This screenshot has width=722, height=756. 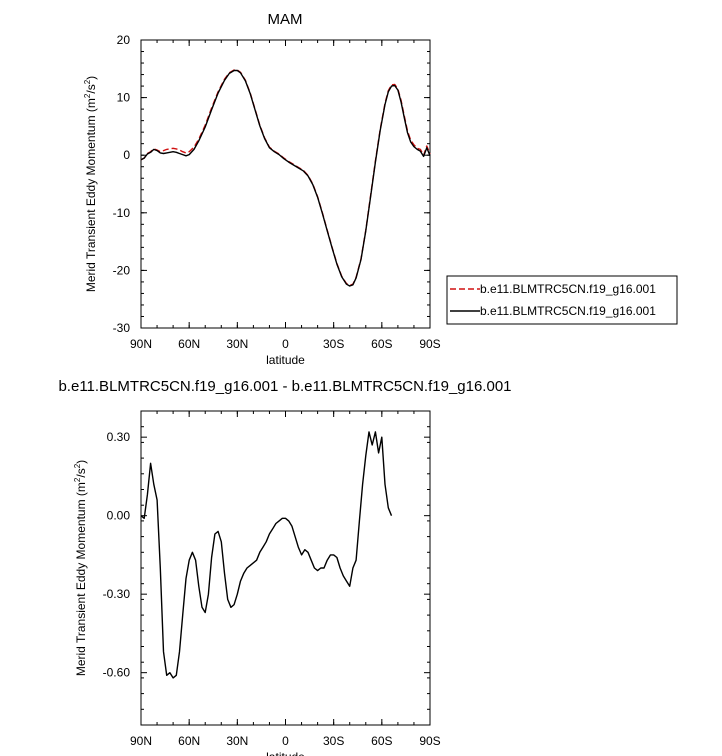 I want to click on diff-xtick-label: 0, so click(x=285, y=741).